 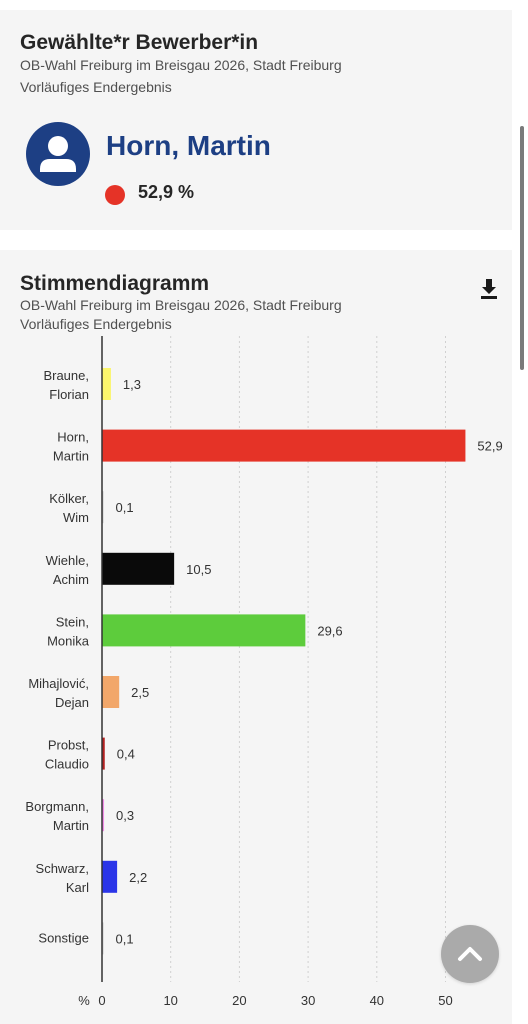 What do you see at coordinates (125, 815) in the screenshot?
I see `data-label: 0,3` at bounding box center [125, 815].